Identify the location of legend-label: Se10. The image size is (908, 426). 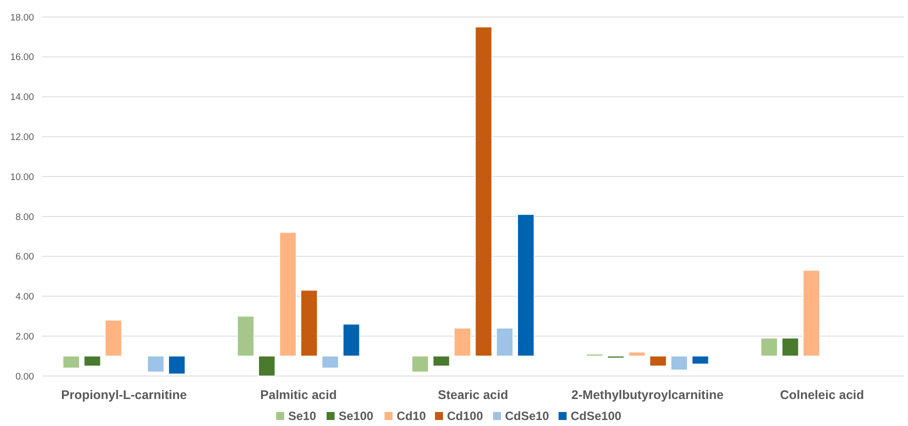
(302, 416).